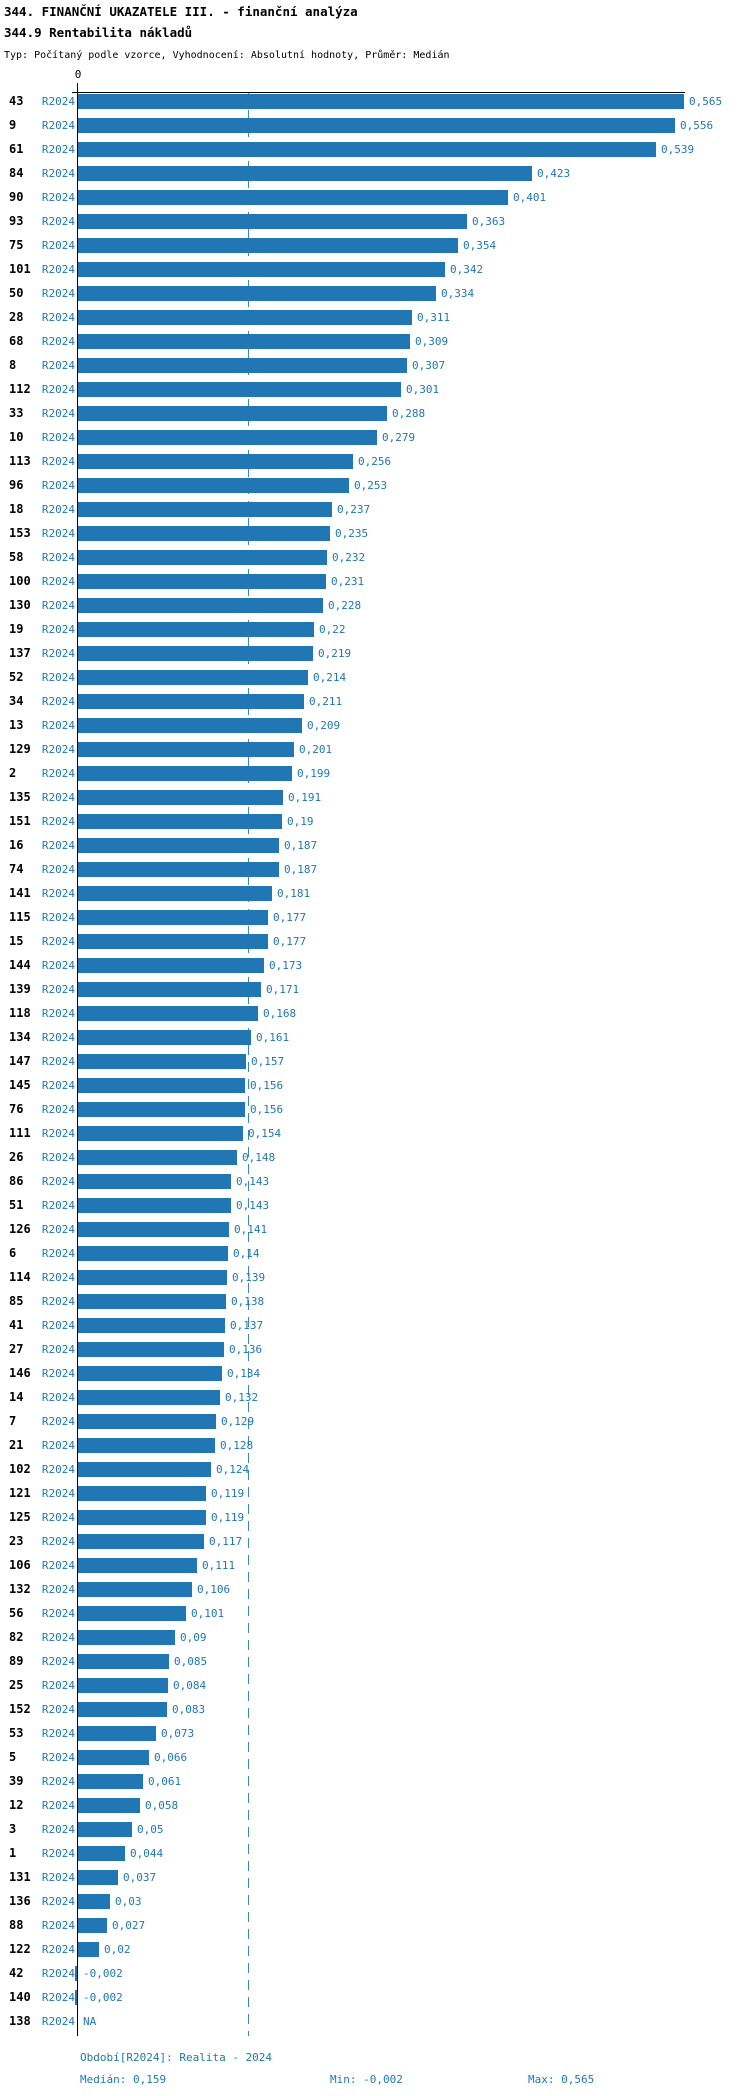  What do you see at coordinates (20, 797) in the screenshot?
I see `entity-id-label: 135` at bounding box center [20, 797].